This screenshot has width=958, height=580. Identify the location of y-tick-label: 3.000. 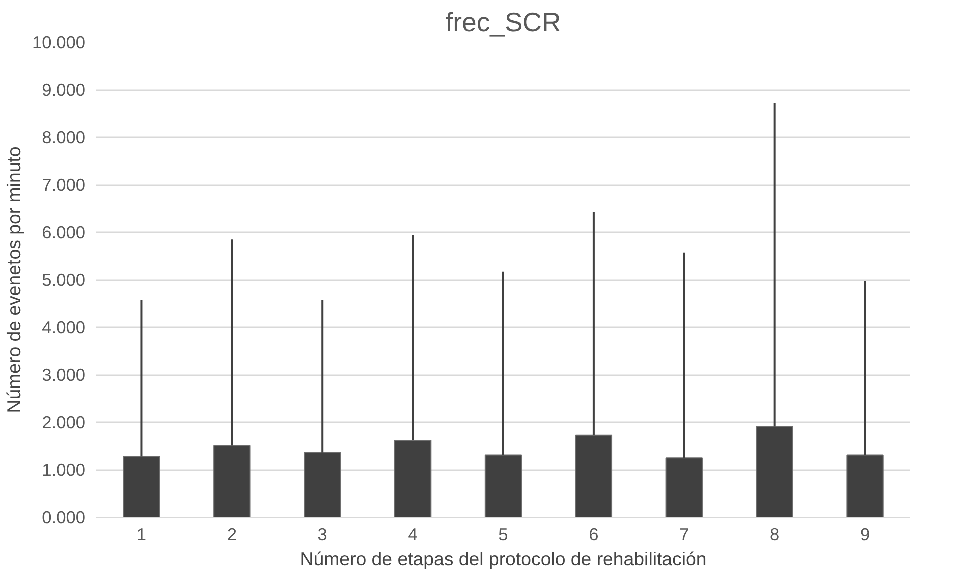
(64, 375).